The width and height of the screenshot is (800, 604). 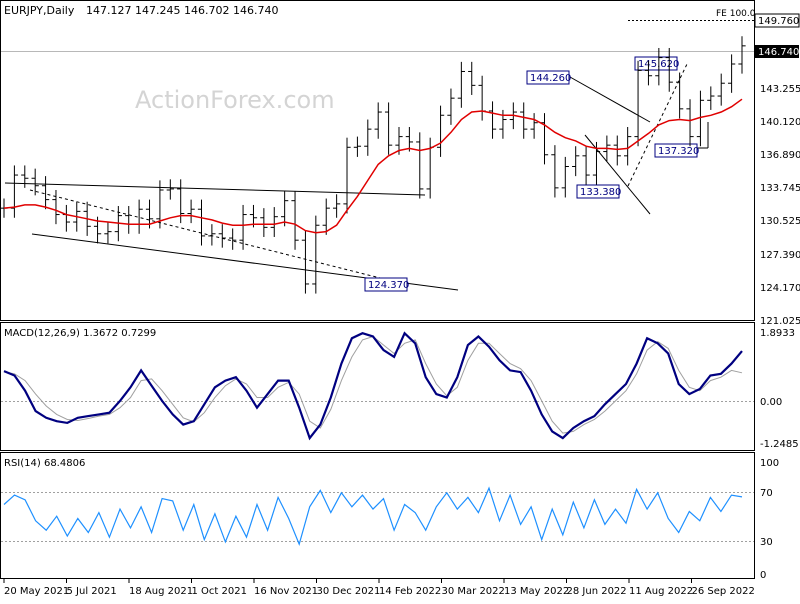 What do you see at coordinates (410, 591) in the screenshot?
I see `x-tick-label: 14 Feb 2022` at bounding box center [410, 591].